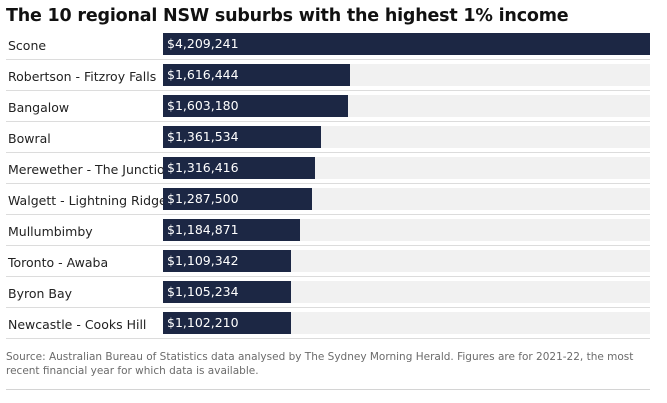 The width and height of the screenshot is (667, 403). I want to click on bar-row: Bowral $1,361,534, so click(333, 139).